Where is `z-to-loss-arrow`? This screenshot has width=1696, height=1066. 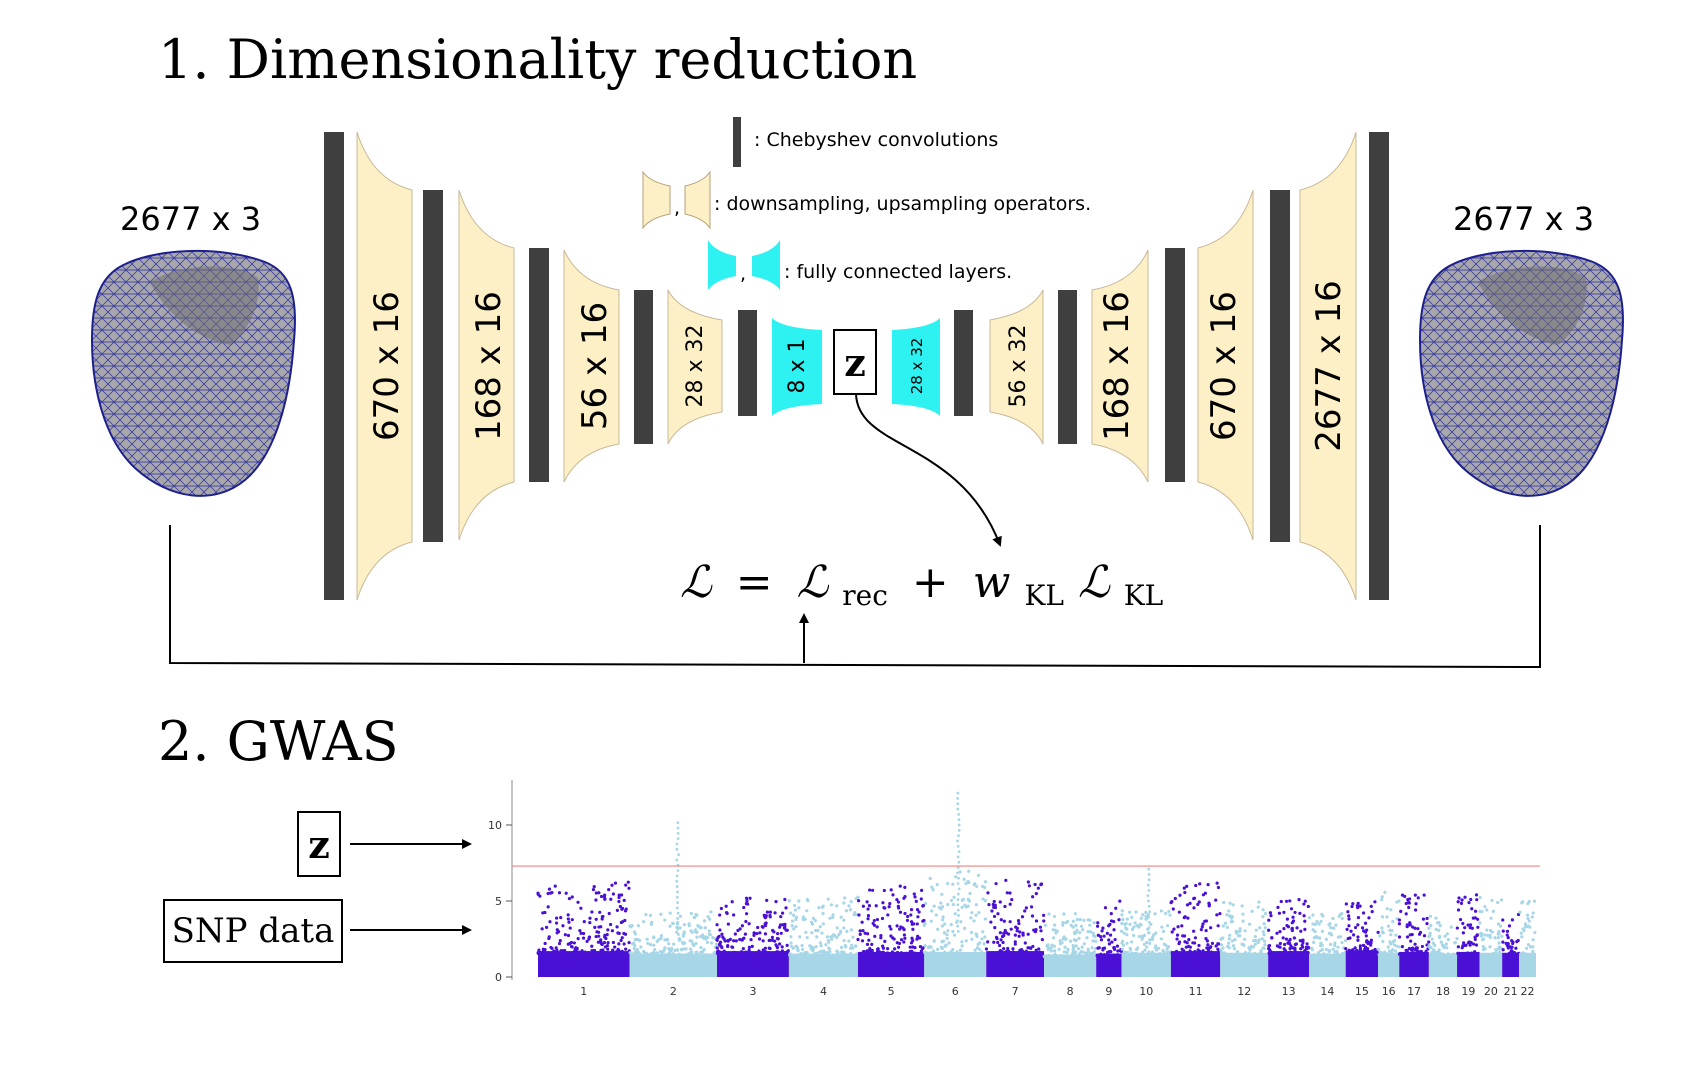
z-to-loss-arrow is located at coordinates (928, 470).